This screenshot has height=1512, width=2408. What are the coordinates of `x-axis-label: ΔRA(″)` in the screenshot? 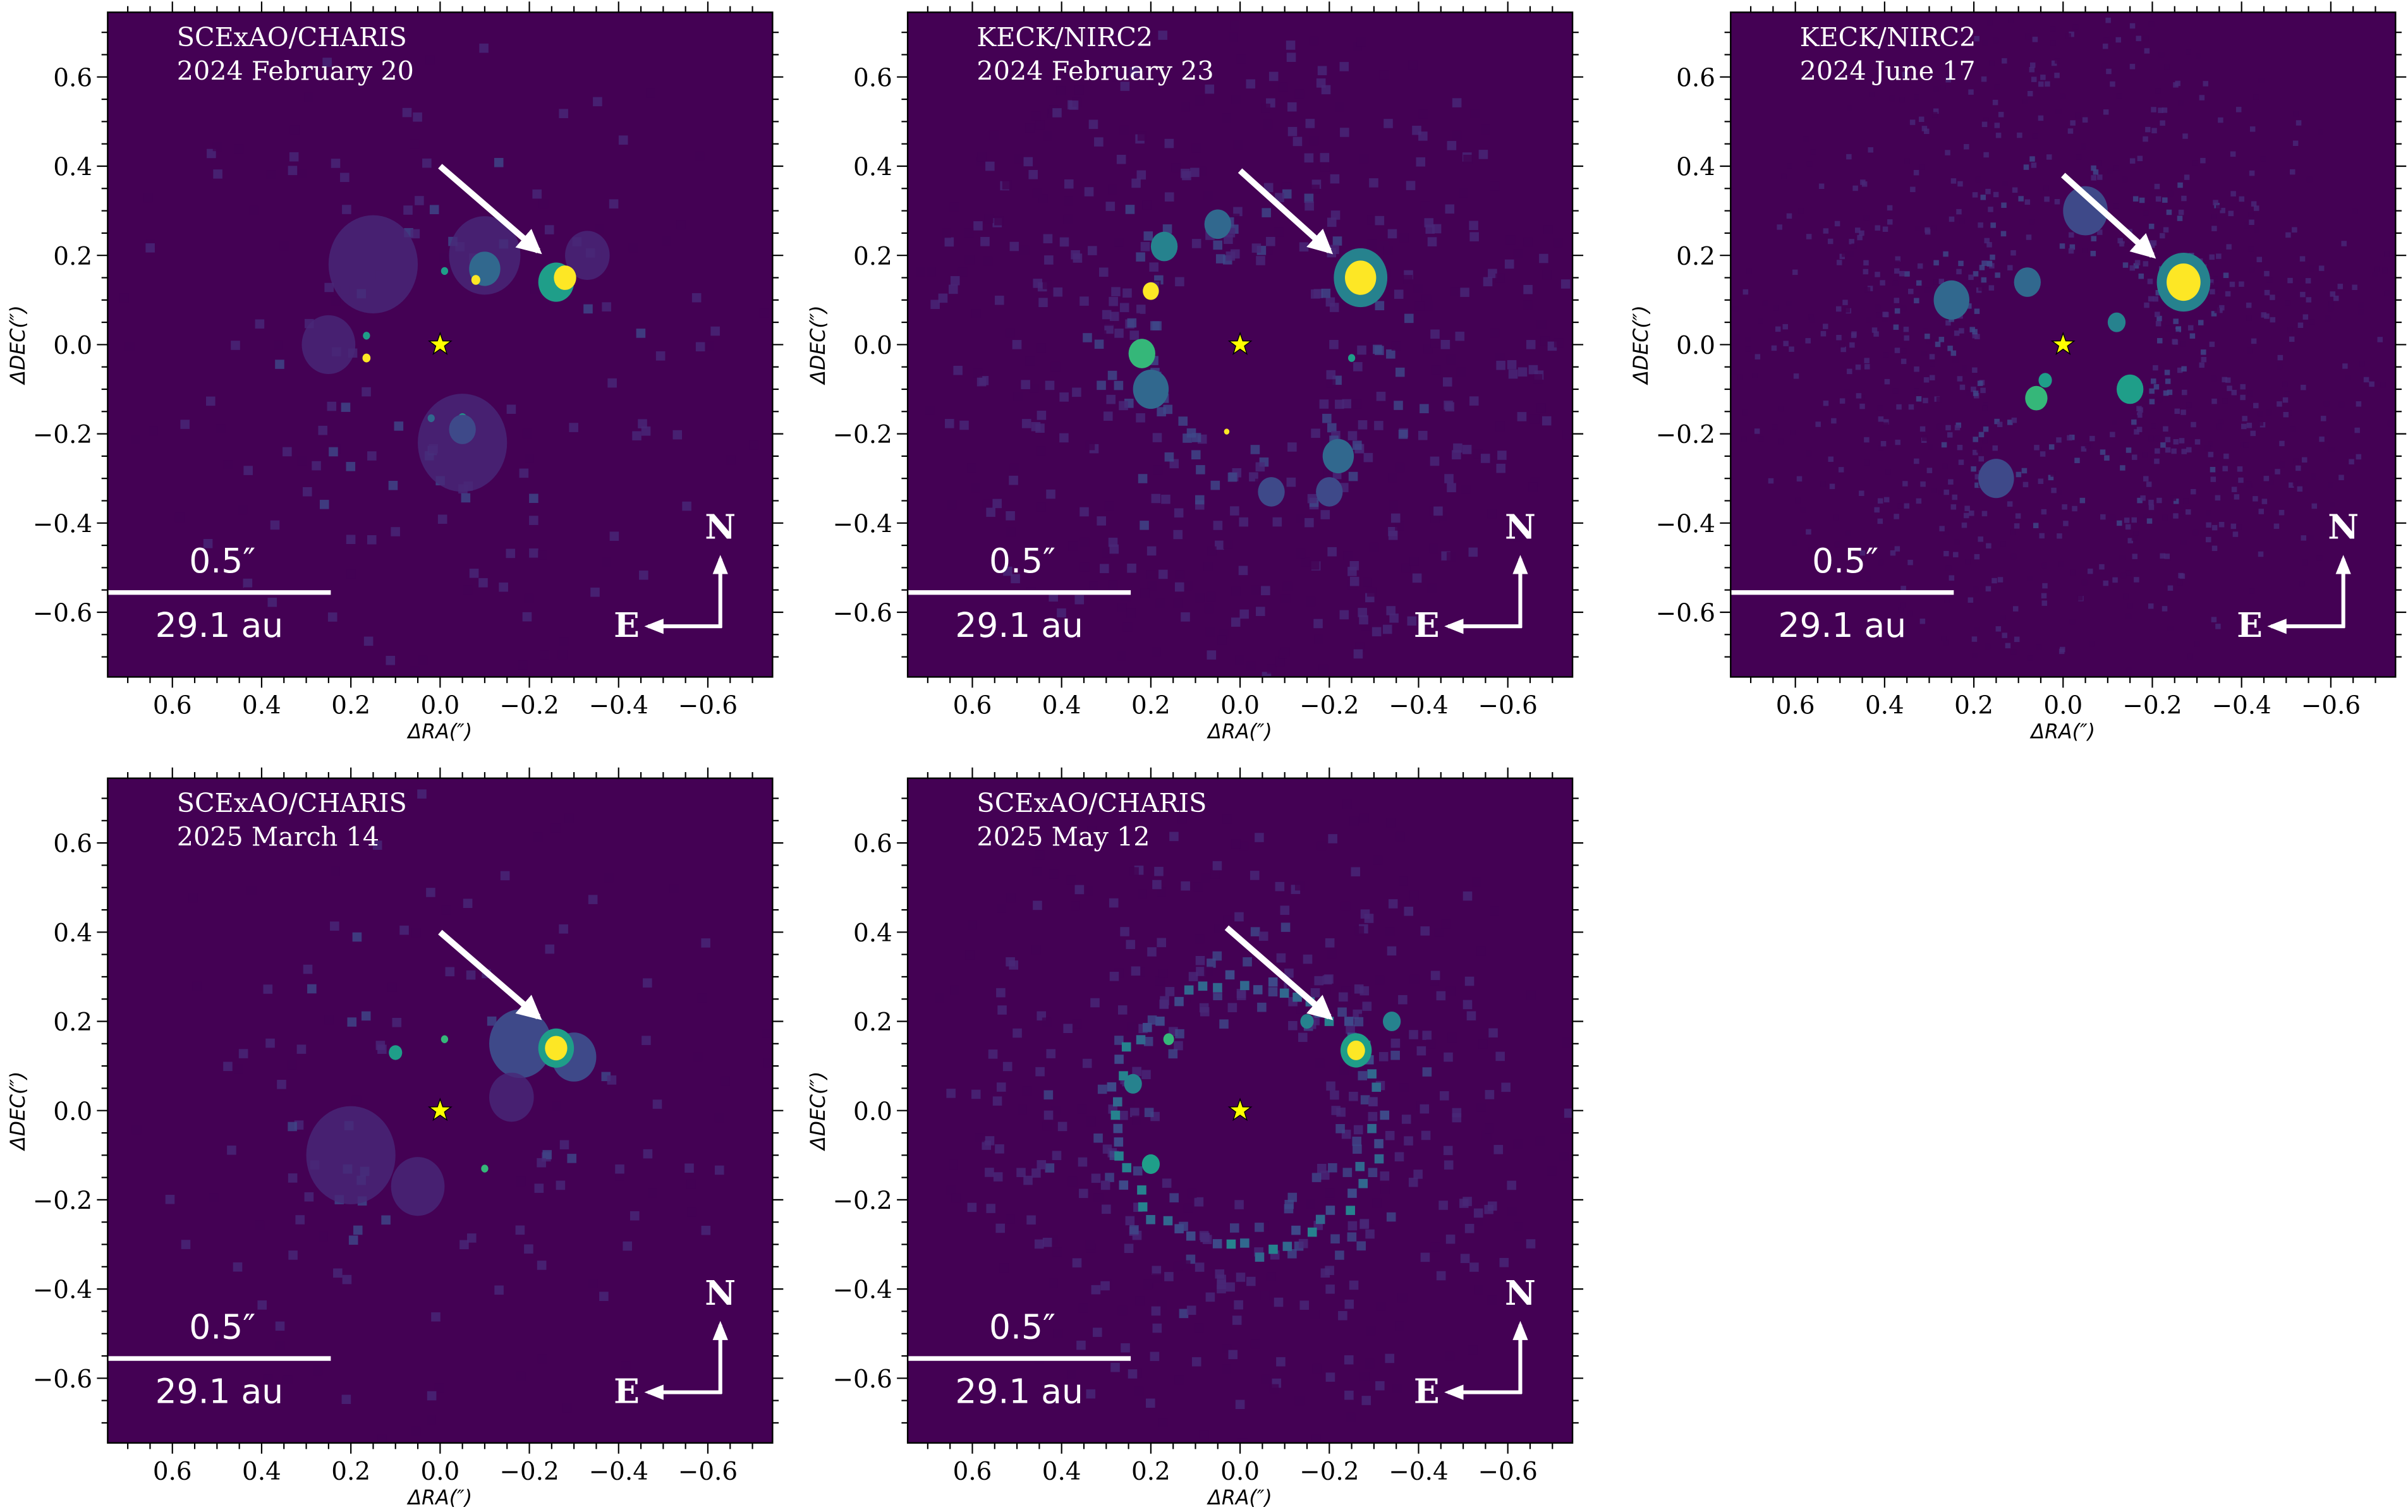 It's located at (1240, 732).